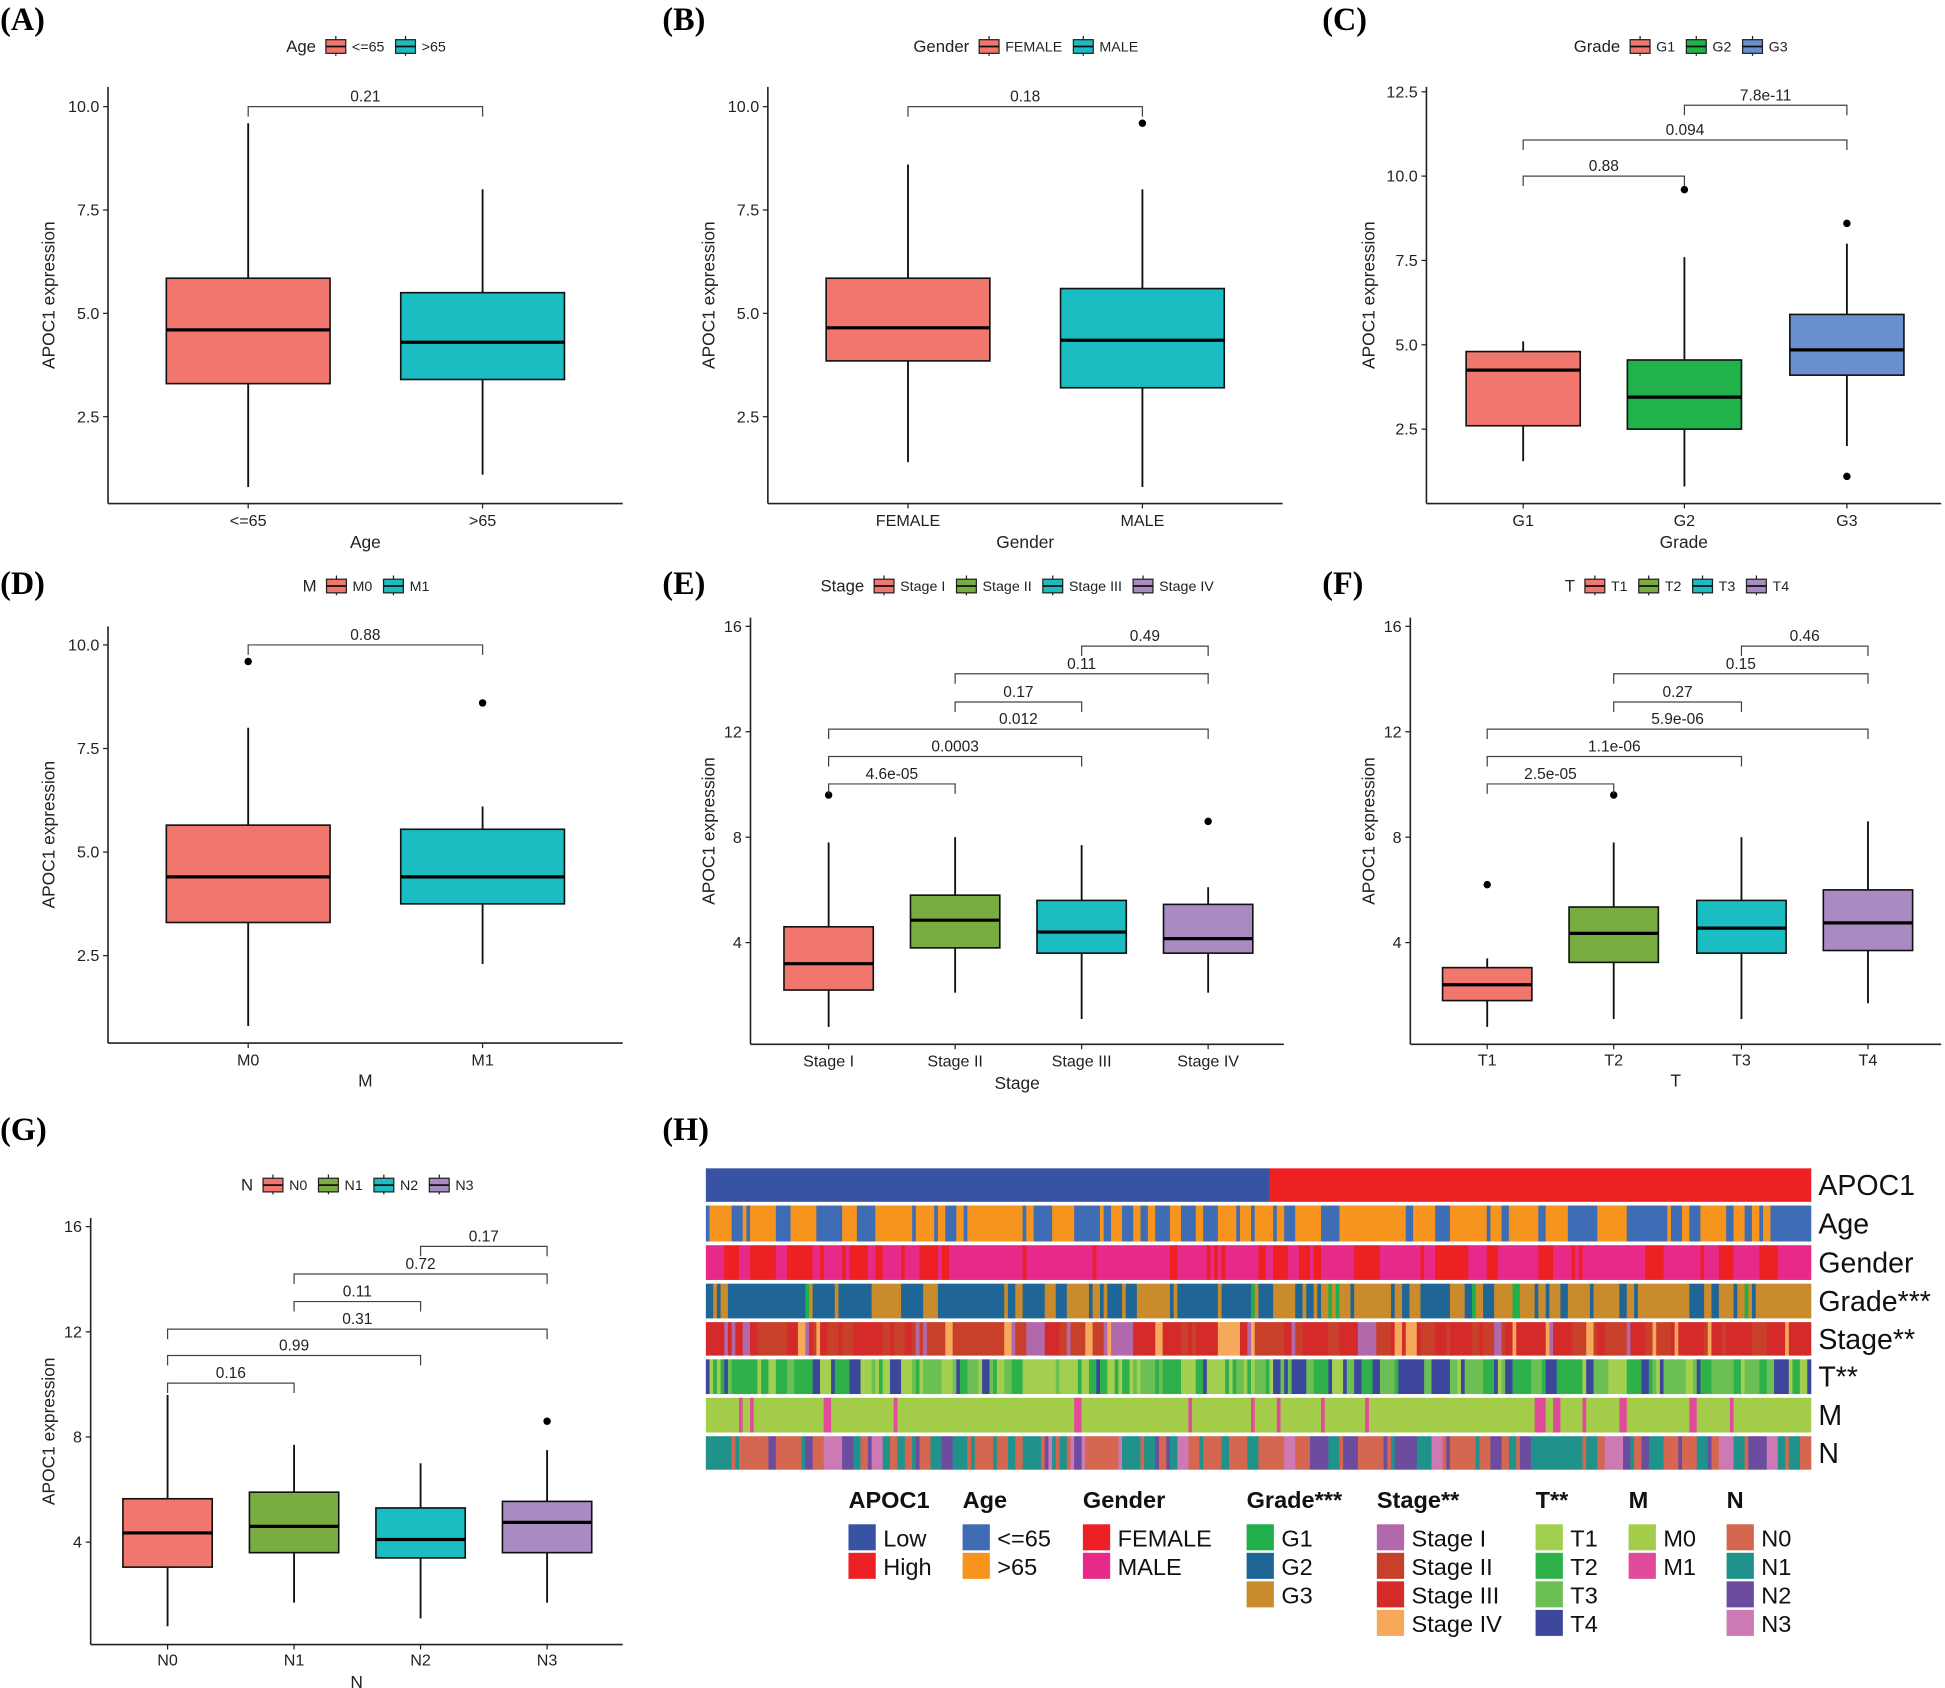 This screenshot has width=1945, height=1688. Describe the element at coordinates (1776, 1539) in the screenshot. I see `legend-label: N0` at that location.